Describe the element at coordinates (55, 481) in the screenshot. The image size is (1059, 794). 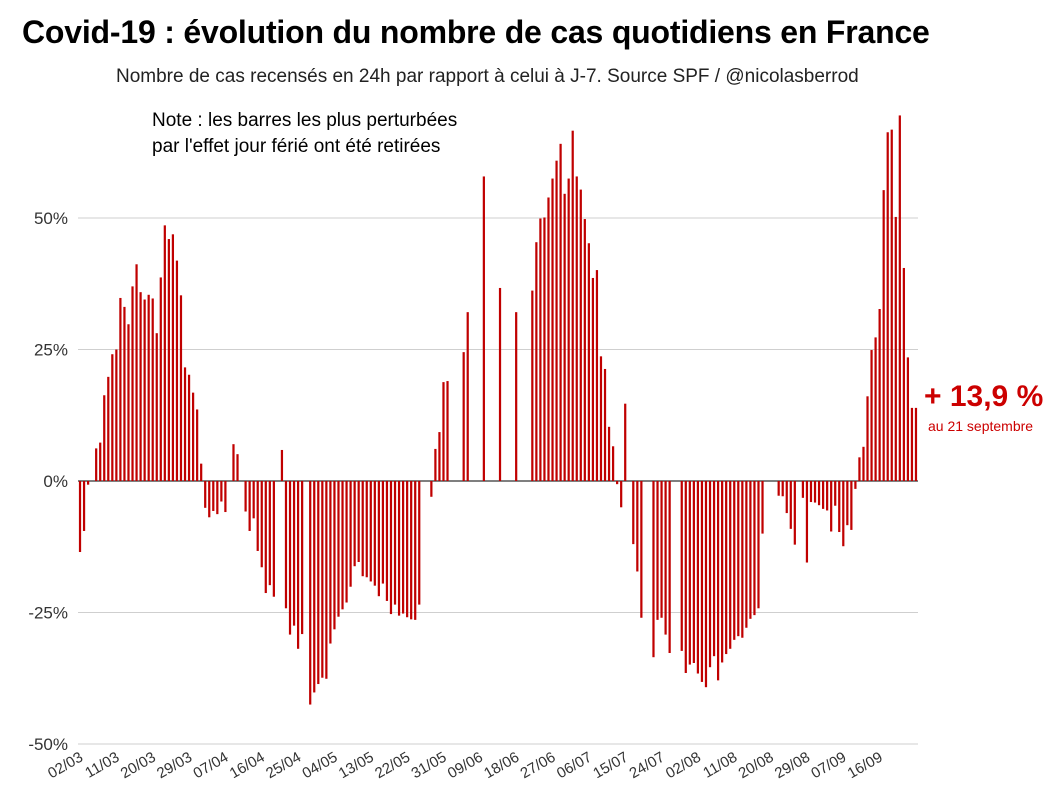
I see `y-tick-label: 0%` at that location.